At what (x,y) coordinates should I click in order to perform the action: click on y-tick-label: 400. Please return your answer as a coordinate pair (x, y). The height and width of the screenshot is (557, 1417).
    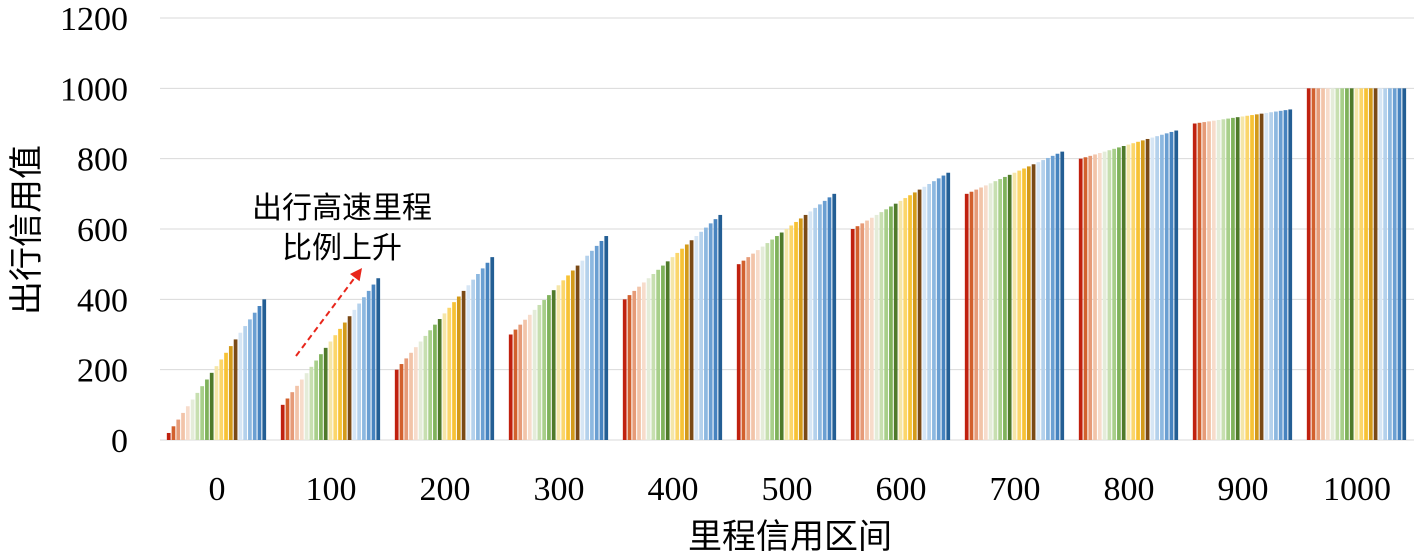
    Looking at the image, I should click on (102, 300).